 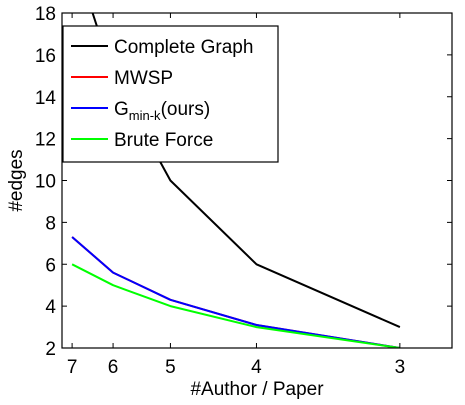 I want to click on legend-label: Brute Force, so click(x=163, y=140).